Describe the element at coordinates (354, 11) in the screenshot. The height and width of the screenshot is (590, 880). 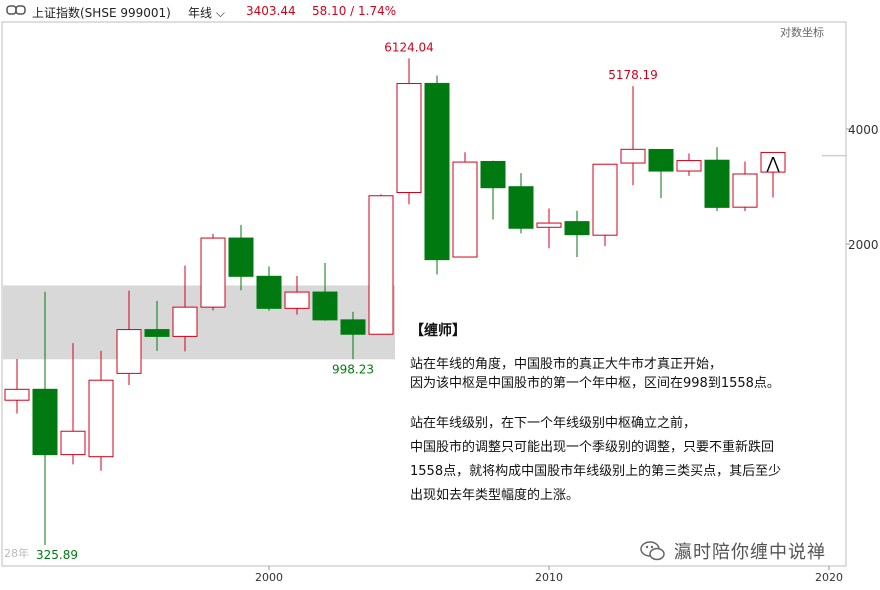
I see `price-change: 58.10 / 1.74%` at that location.